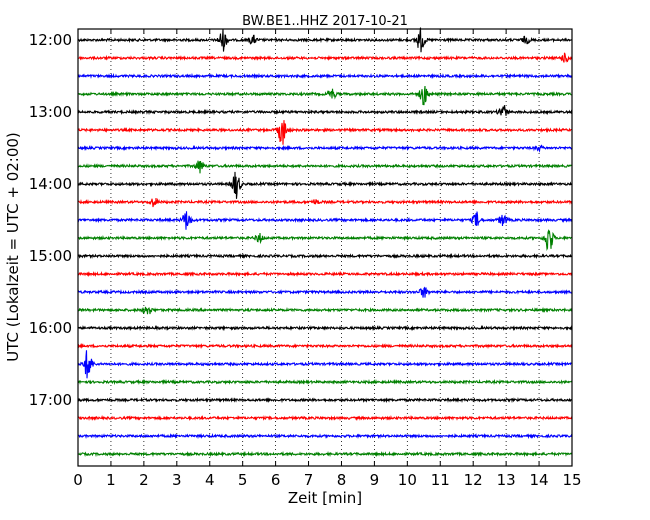 The height and width of the screenshot is (520, 650). I want to click on x-tick-label: 12, so click(473, 480).